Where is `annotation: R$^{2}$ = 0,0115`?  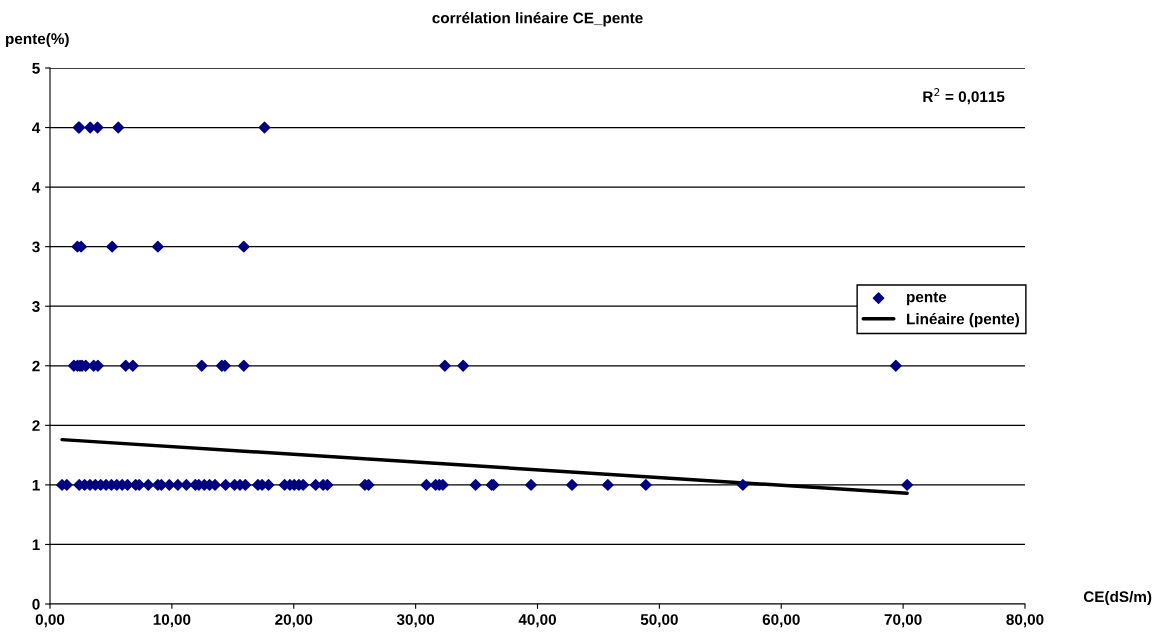
annotation: R$^{2}$ = 0,0115 is located at coordinates (964, 96).